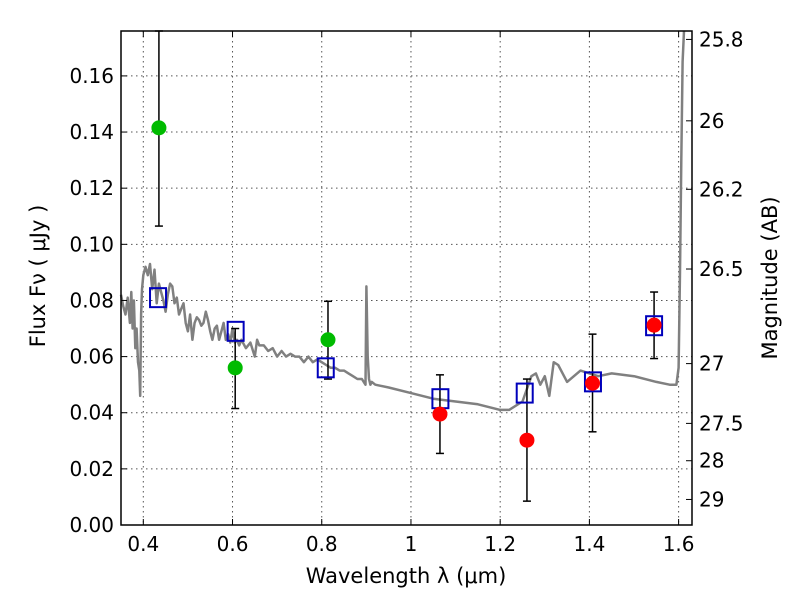 The image size is (800, 600). I want to click on x-tick-label: 1.4, so click(589, 544).